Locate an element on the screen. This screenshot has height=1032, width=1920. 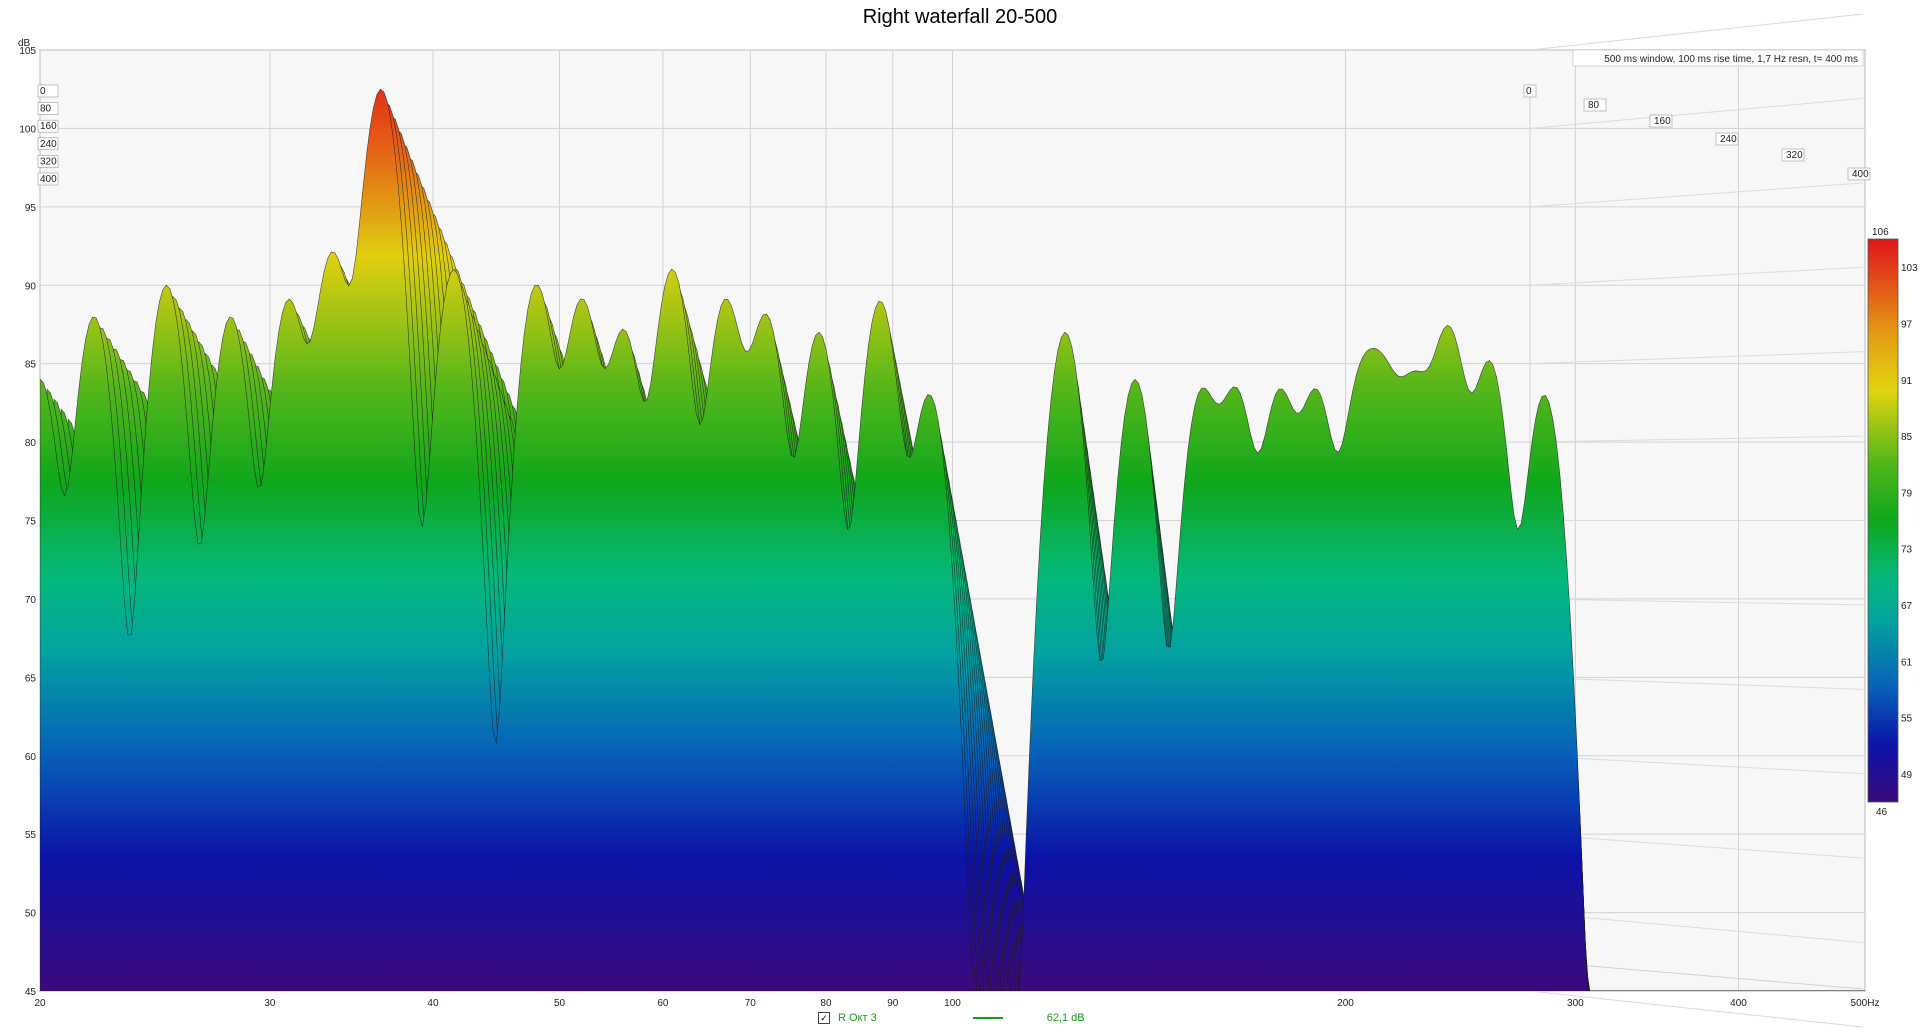
time-tick-left: 320 is located at coordinates (48, 161).